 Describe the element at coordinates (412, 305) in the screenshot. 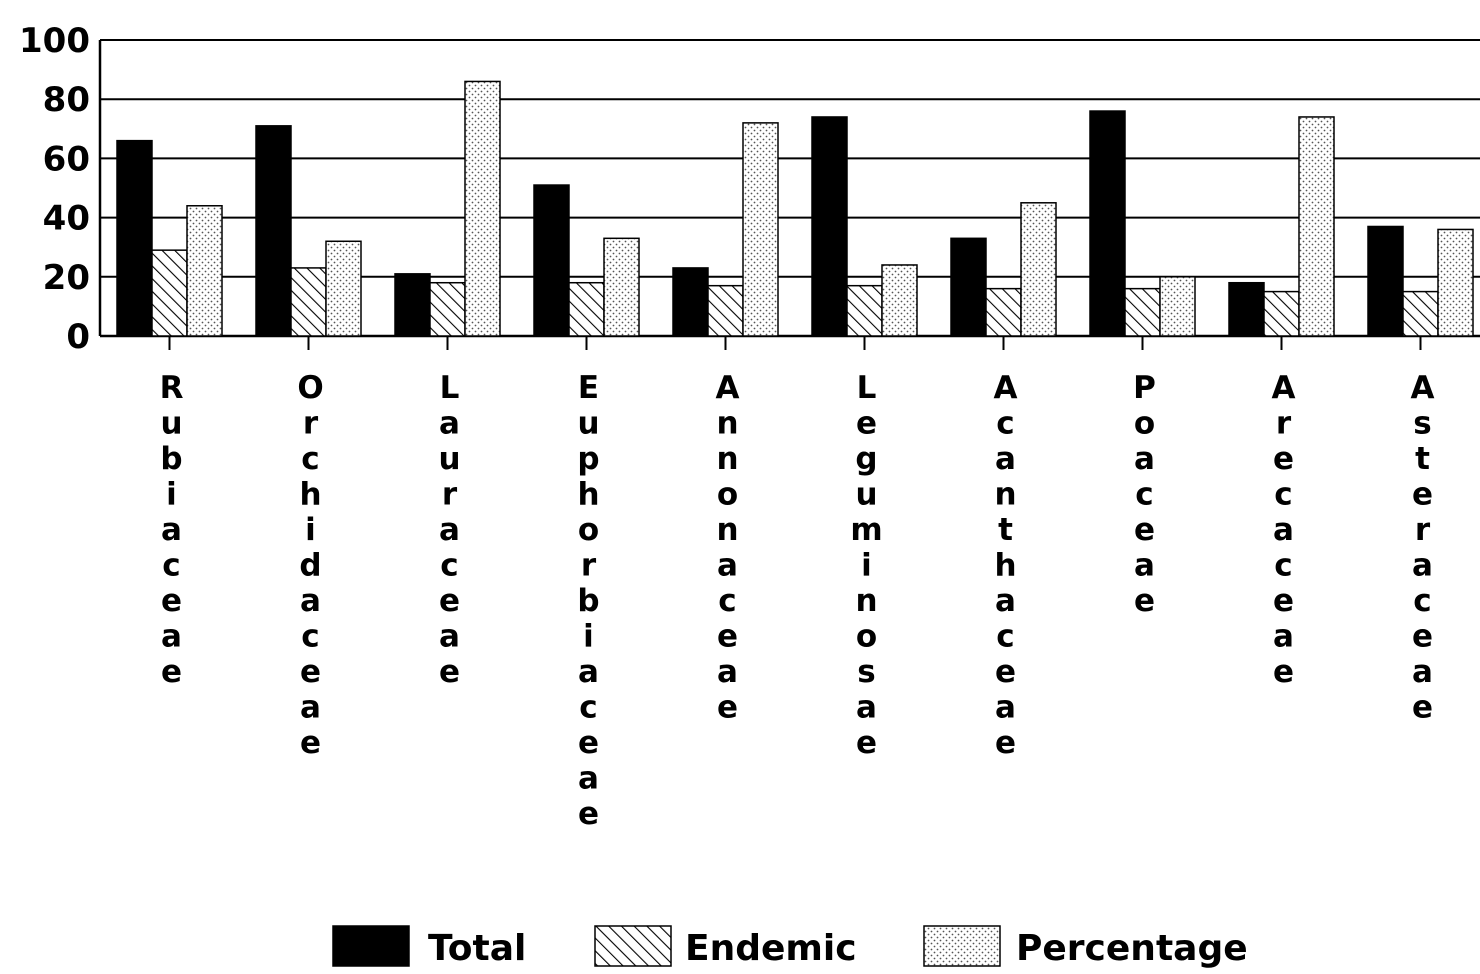

I see `bar-total-lauraceae` at that location.